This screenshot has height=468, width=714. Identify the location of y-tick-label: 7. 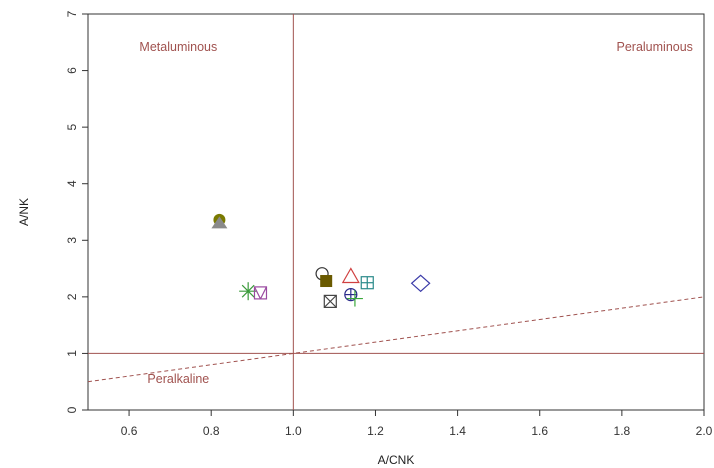
(72, 13).